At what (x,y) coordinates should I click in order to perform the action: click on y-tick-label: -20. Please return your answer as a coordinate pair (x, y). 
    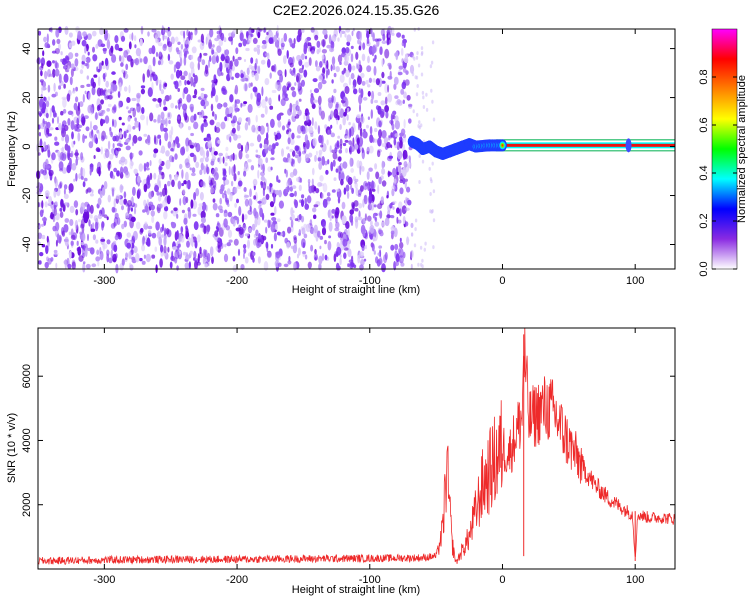
    Looking at the image, I should click on (27, 196).